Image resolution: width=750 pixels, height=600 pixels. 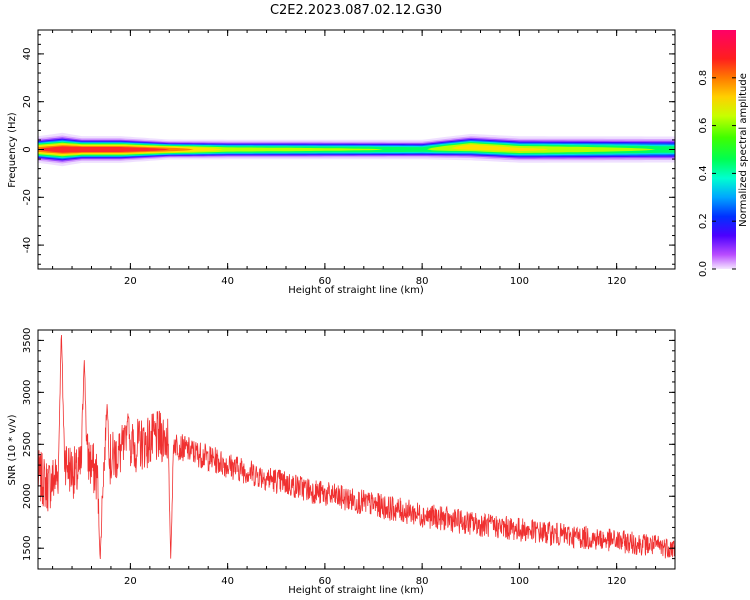 I want to click on y-tick-label: 2500, so click(x=27, y=444).